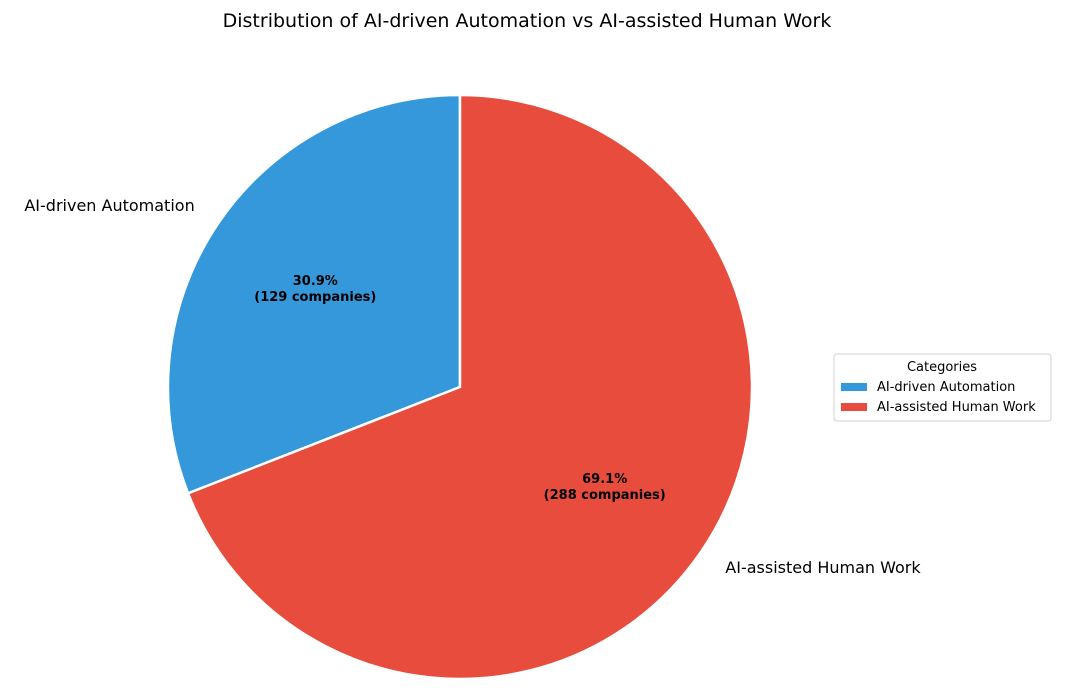 The height and width of the screenshot is (698, 1080). I want to click on slice-category-label: AI-assisted Human Work, so click(823, 567).